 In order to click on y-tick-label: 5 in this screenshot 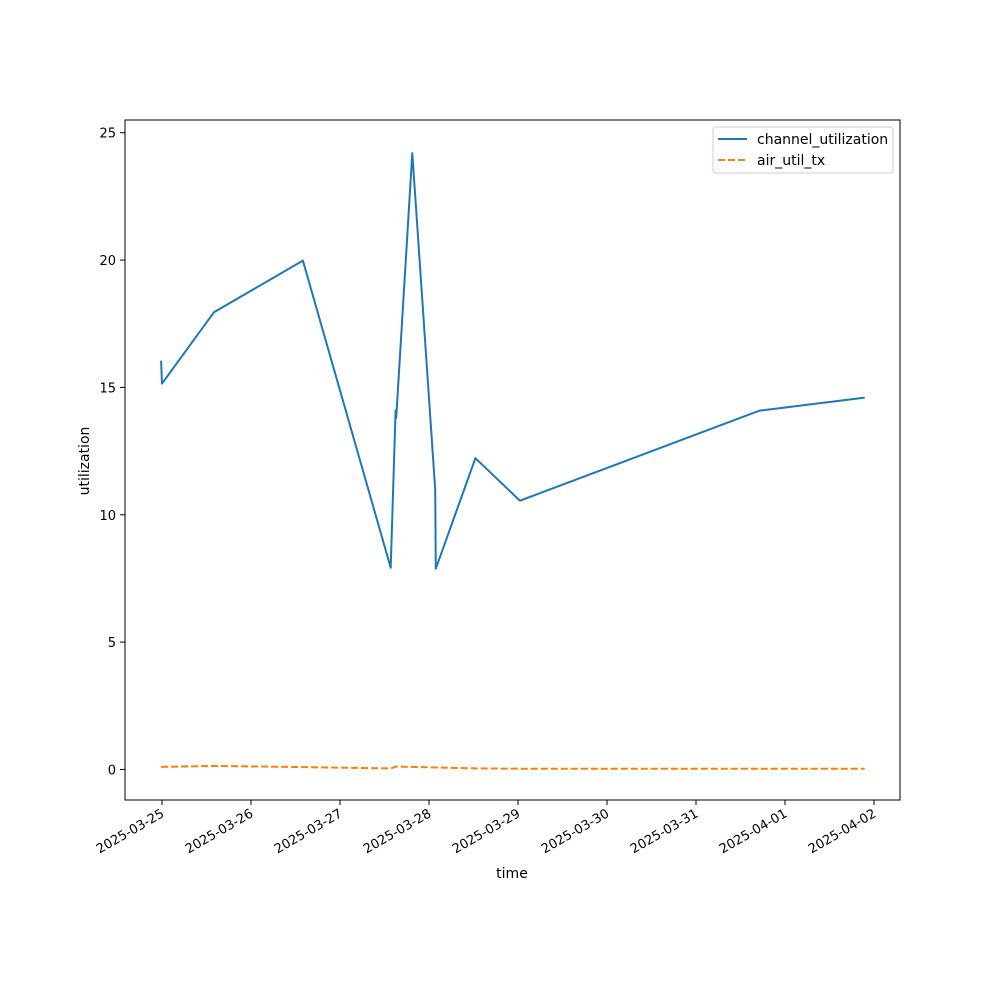, I will do `click(112, 643)`.